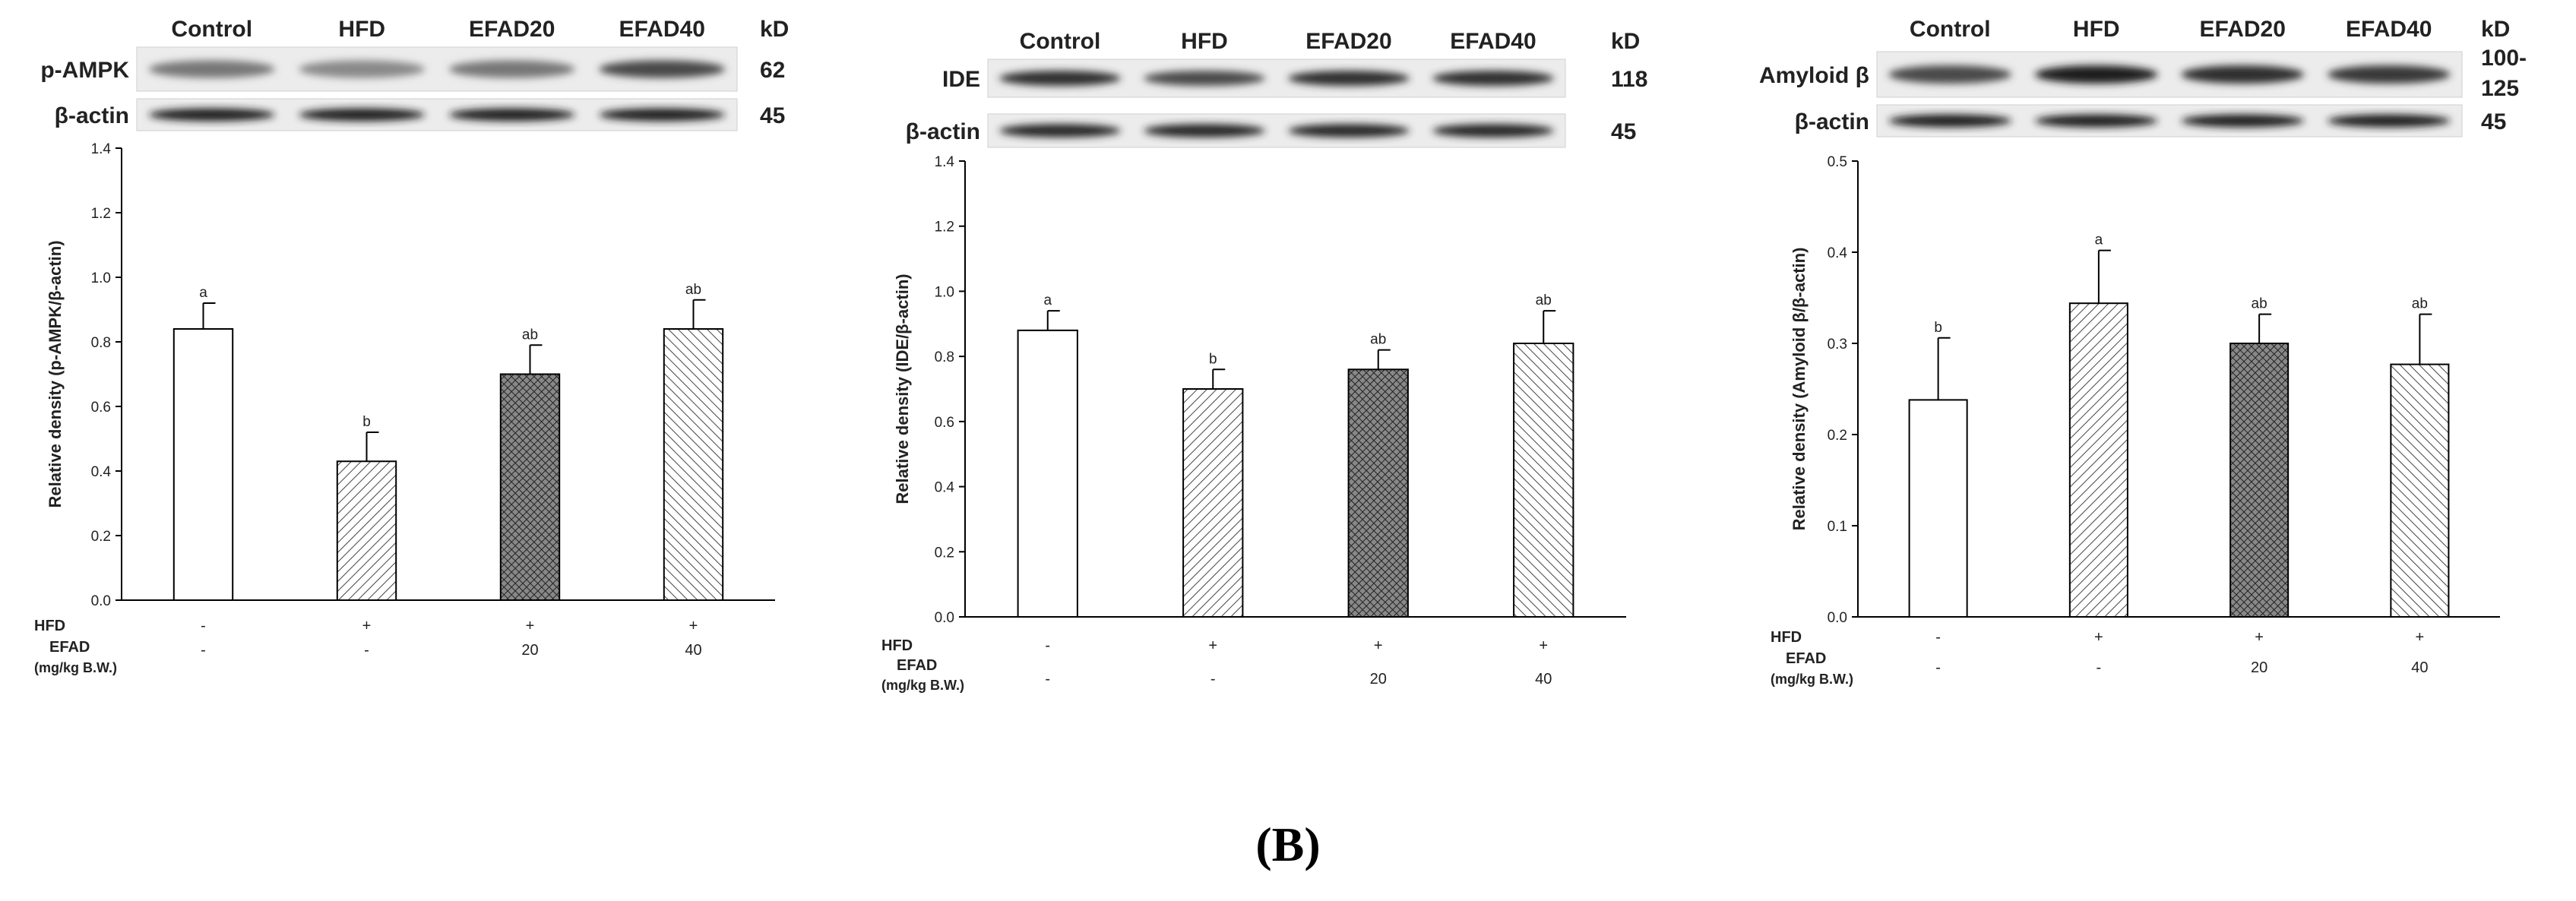 The width and height of the screenshot is (2576, 901). I want to click on y-tick-label: 0.1, so click(1838, 527).